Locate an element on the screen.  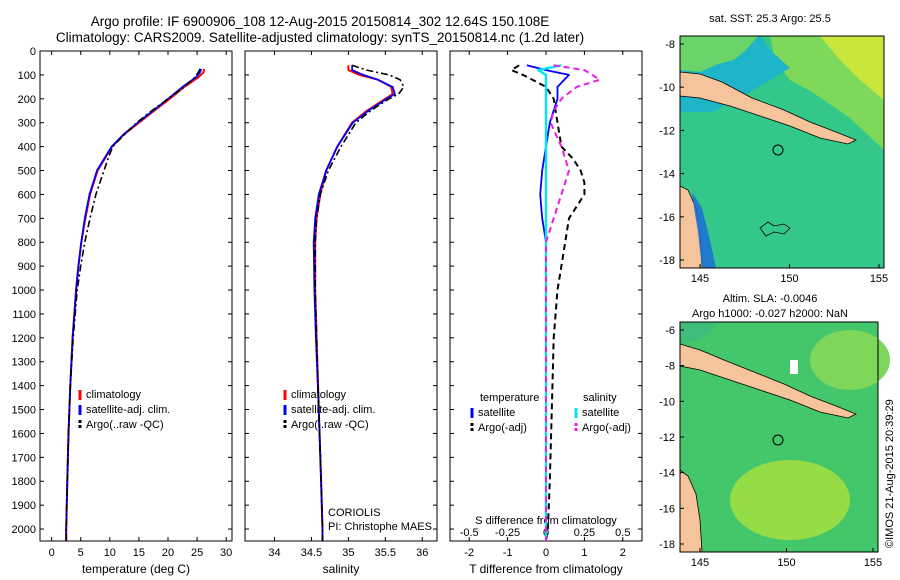
difference-xtick-label: 1 is located at coordinates (584, 553).